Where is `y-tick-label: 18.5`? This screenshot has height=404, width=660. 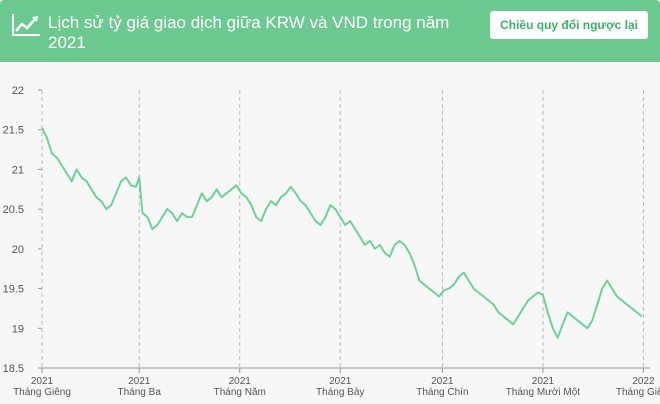
y-tick-label: 18.5 is located at coordinates (13, 369).